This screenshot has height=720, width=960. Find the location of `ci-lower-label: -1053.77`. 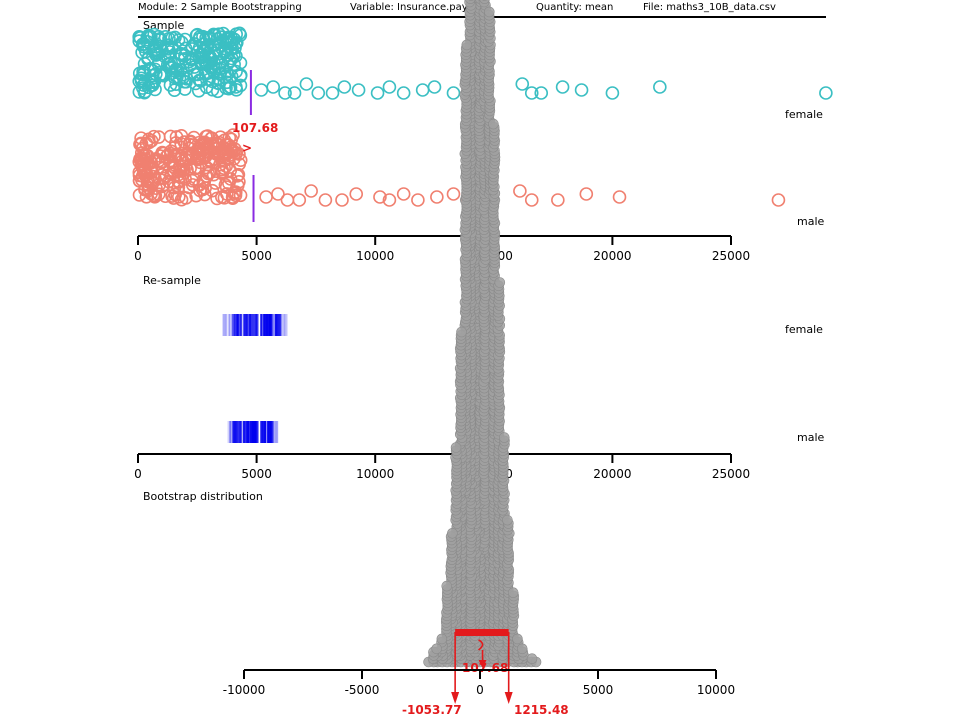

ci-lower-label: -1053.77 is located at coordinates (432, 710).